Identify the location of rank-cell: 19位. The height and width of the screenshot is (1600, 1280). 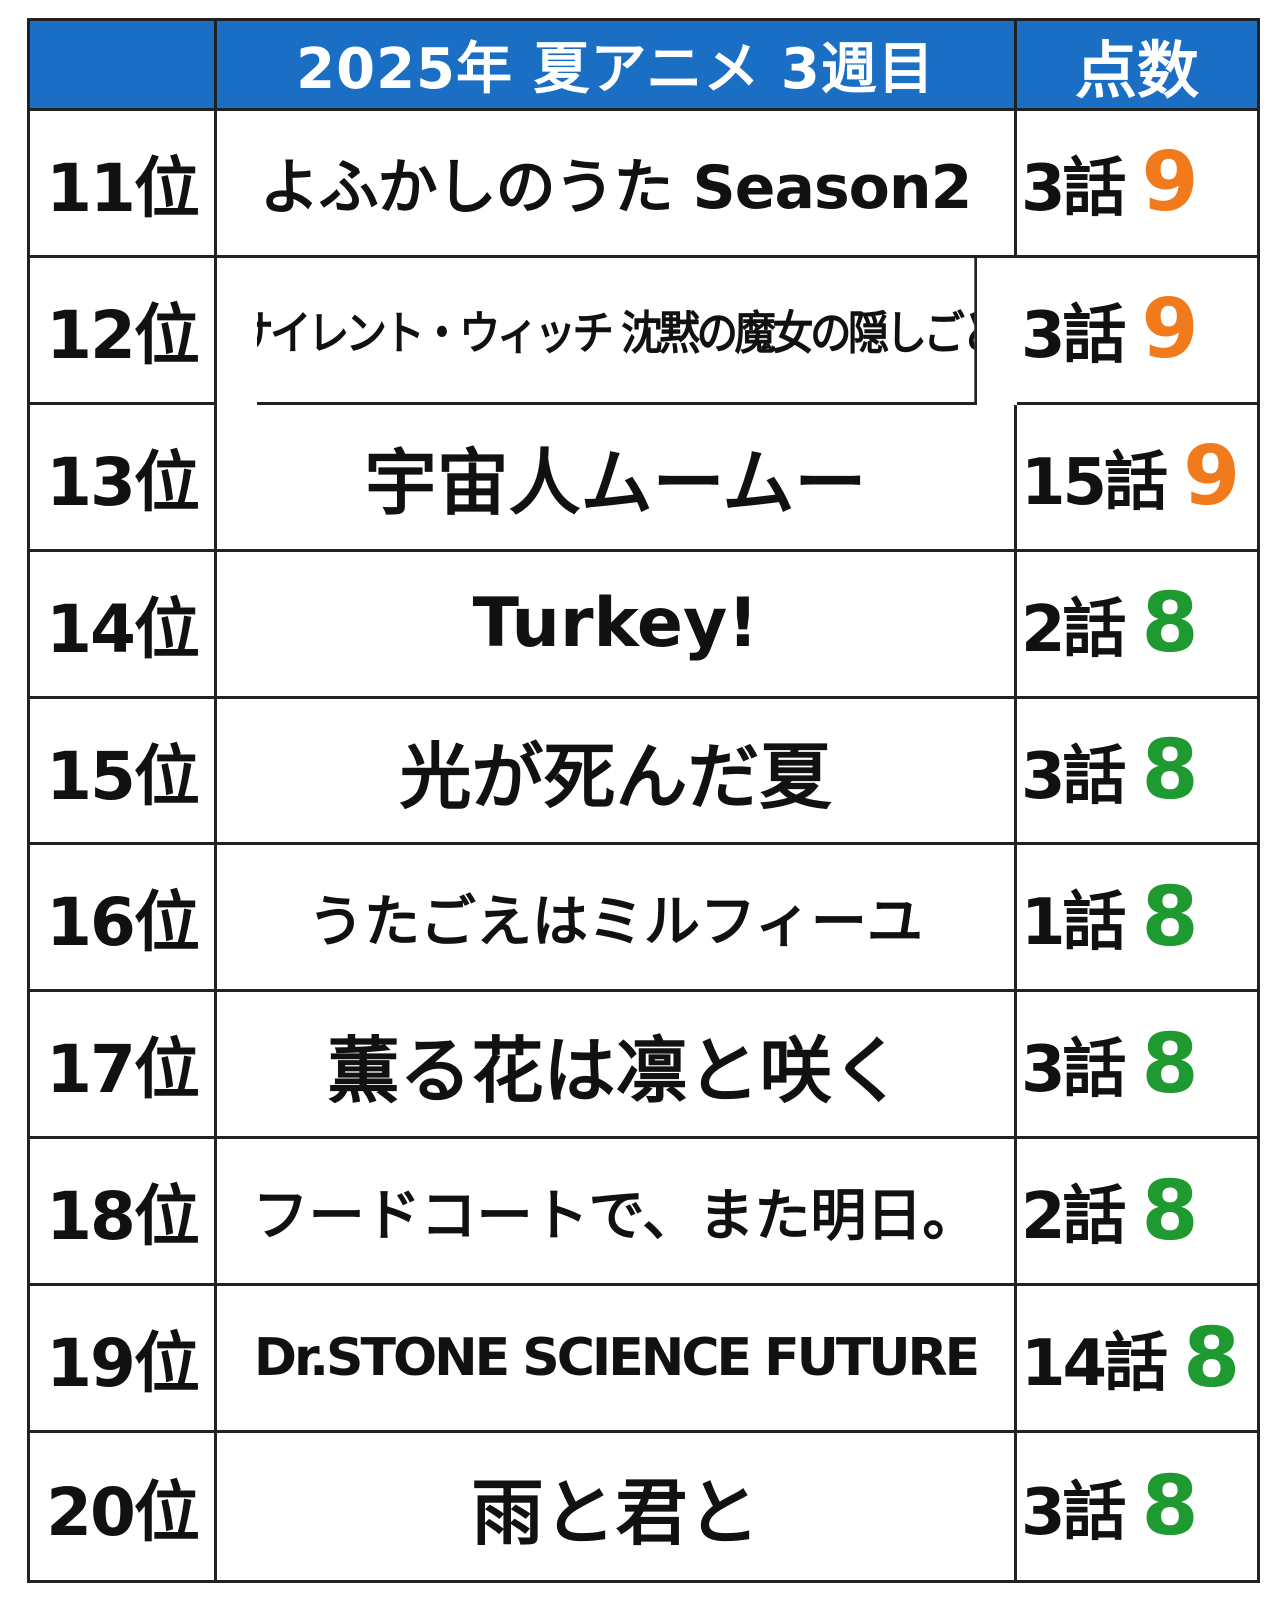
(123, 1360).